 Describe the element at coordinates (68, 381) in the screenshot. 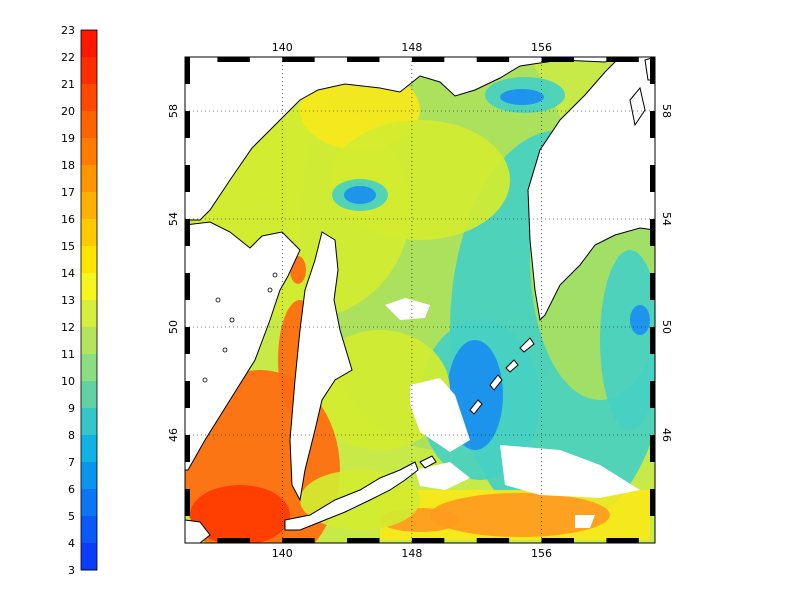

I see `colorbar-tick-label: 10` at that location.